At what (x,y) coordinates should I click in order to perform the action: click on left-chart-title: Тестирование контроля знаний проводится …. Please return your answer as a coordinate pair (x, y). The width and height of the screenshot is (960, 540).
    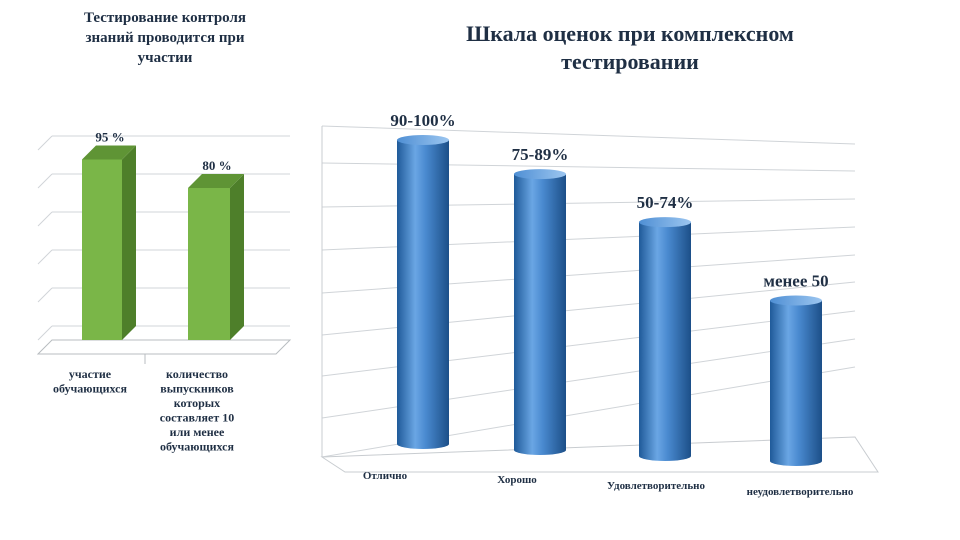
    Looking at the image, I should click on (165, 38).